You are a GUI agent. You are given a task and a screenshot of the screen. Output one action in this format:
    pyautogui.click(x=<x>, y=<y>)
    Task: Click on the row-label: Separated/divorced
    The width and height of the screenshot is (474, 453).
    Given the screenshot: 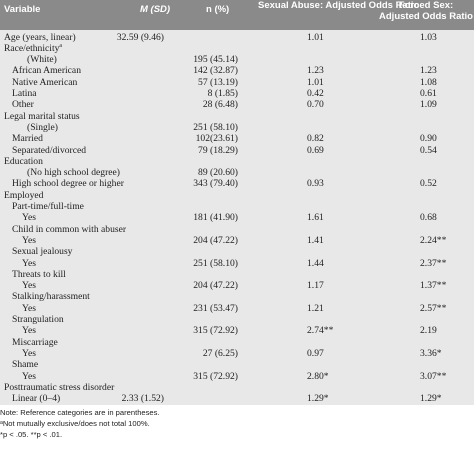 What is the action you would take?
    pyautogui.click(x=49, y=150)
    